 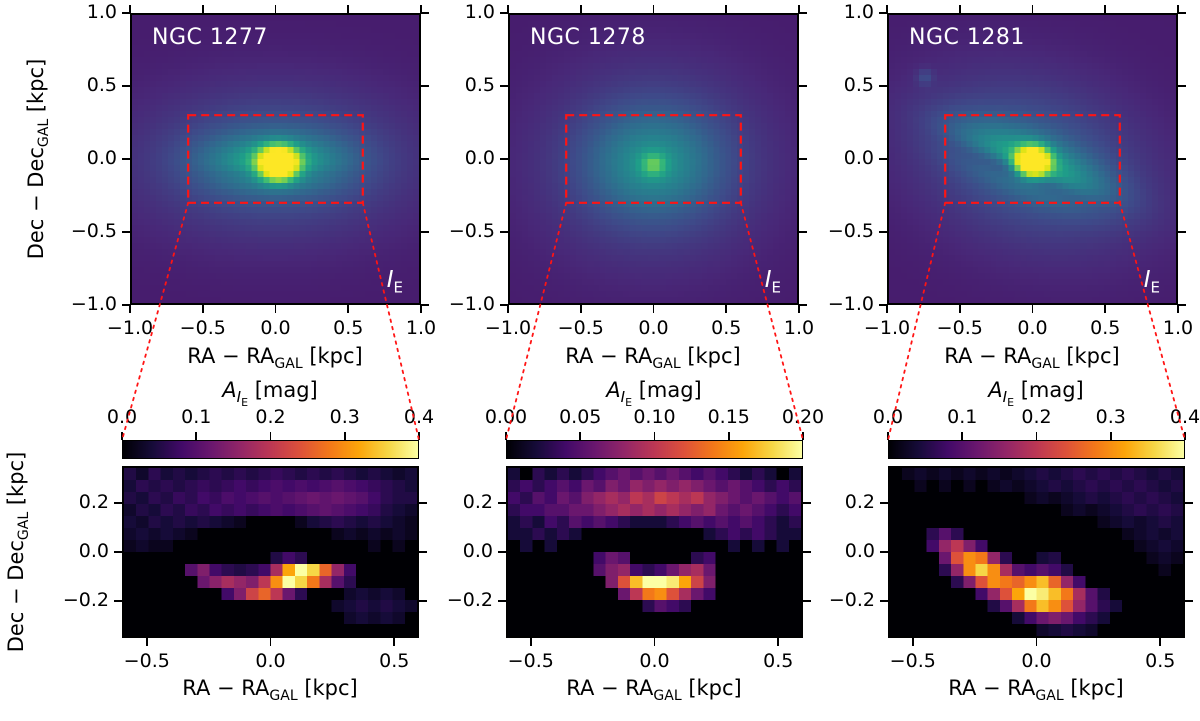 I want to click on extinction-map-panel-ngc1277, so click(x=270, y=552).